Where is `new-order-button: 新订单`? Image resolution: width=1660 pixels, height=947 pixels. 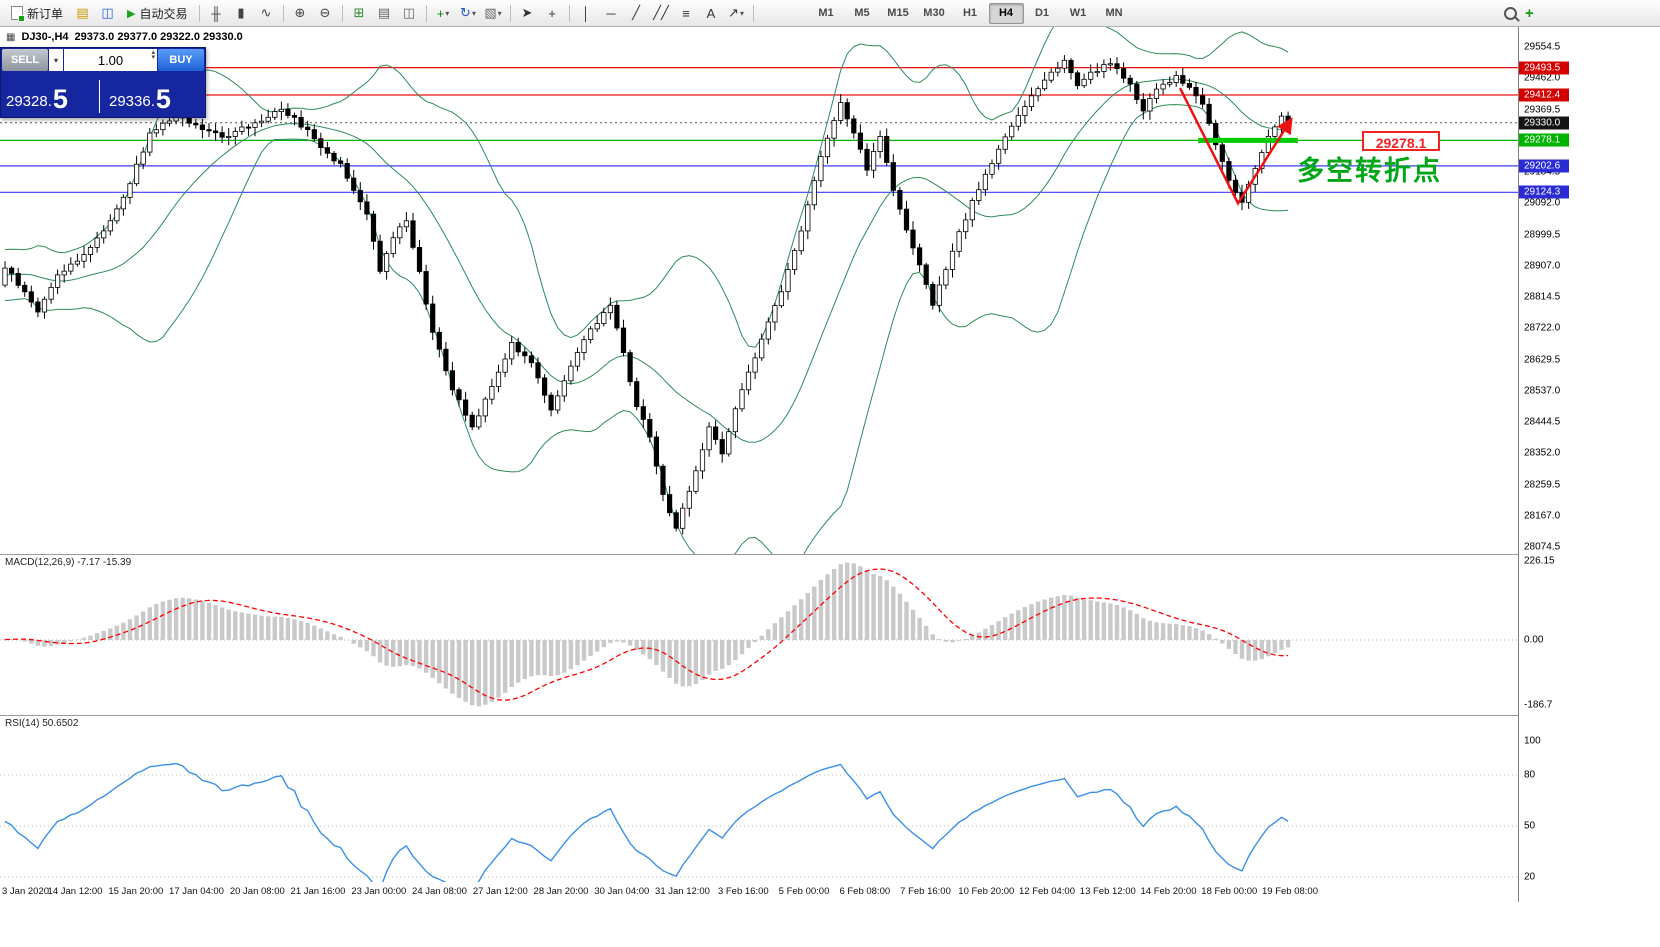
new-order-button: 新订单 is located at coordinates (37, 13).